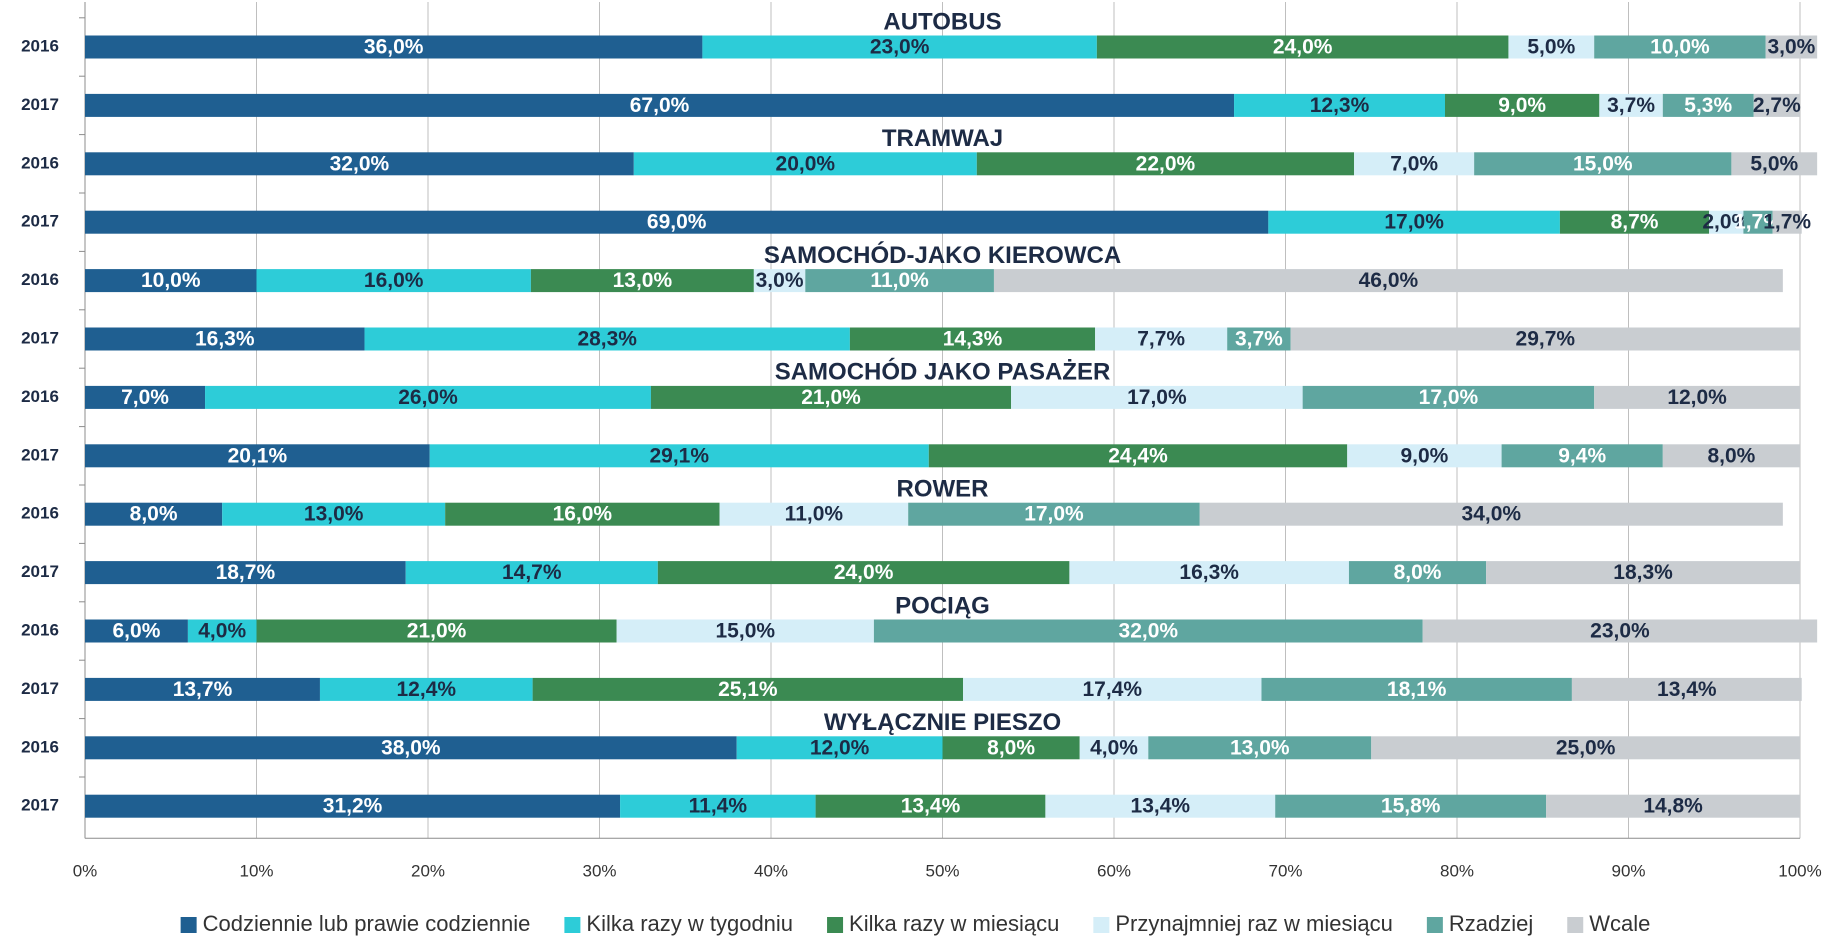 The image size is (1831, 939). What do you see at coordinates (171, 280) in the screenshot?
I see `value-label: 10,0%` at bounding box center [171, 280].